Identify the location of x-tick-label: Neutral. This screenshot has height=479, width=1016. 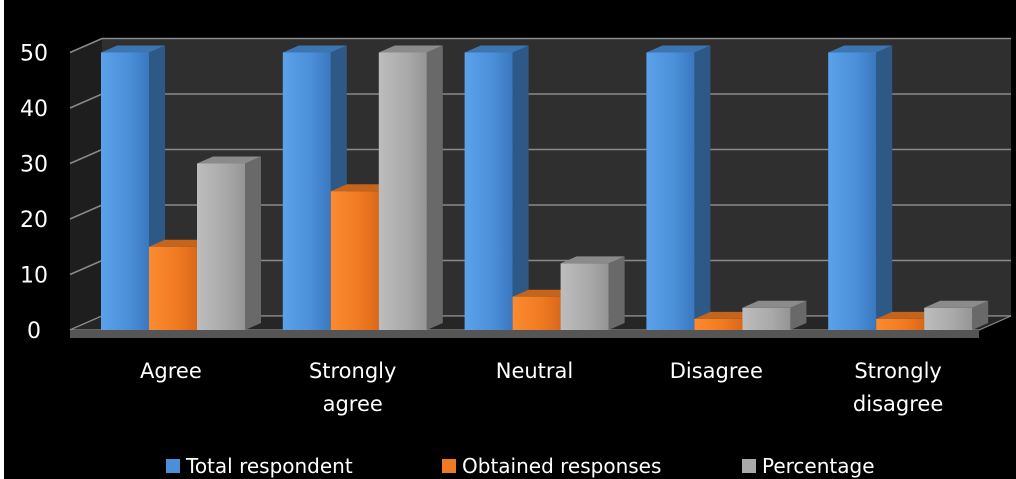
(535, 371).